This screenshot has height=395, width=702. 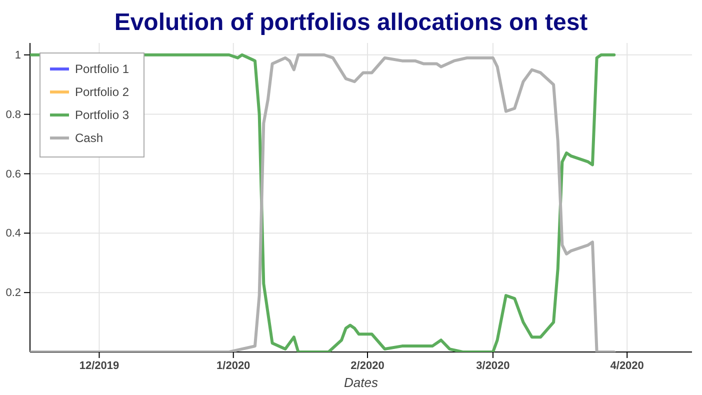 I want to click on y-tick-label: 0.6, so click(x=13, y=174).